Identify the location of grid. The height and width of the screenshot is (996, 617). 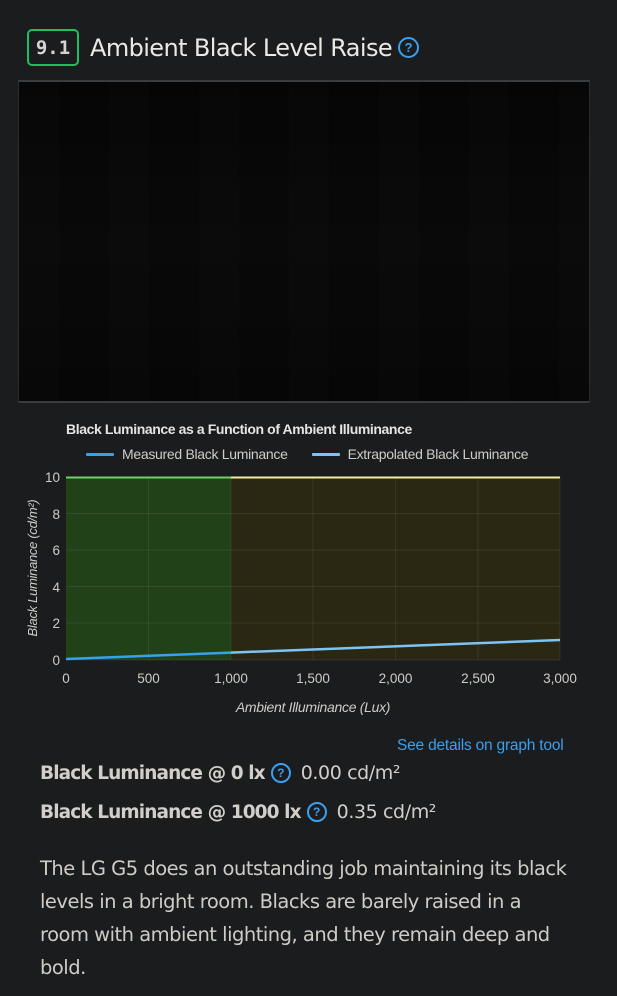
(313, 569).